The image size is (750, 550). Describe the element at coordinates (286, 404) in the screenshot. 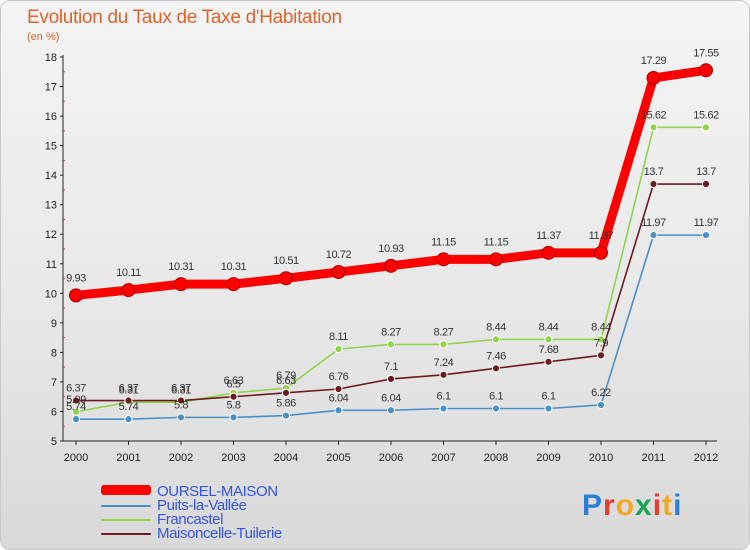

I see `data-label: 5.86` at that location.